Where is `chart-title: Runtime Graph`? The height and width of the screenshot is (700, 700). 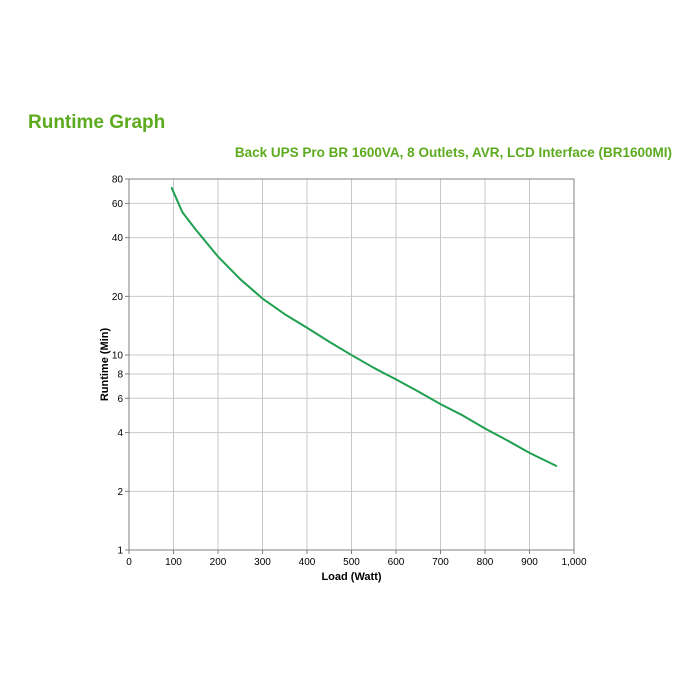
chart-title: Runtime Graph is located at coordinates (97, 122).